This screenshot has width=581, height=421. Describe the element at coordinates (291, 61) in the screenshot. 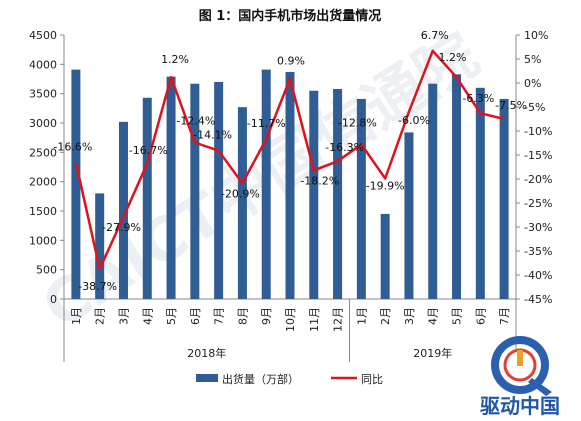

I see `yoy-data-label: 0.9%` at that location.